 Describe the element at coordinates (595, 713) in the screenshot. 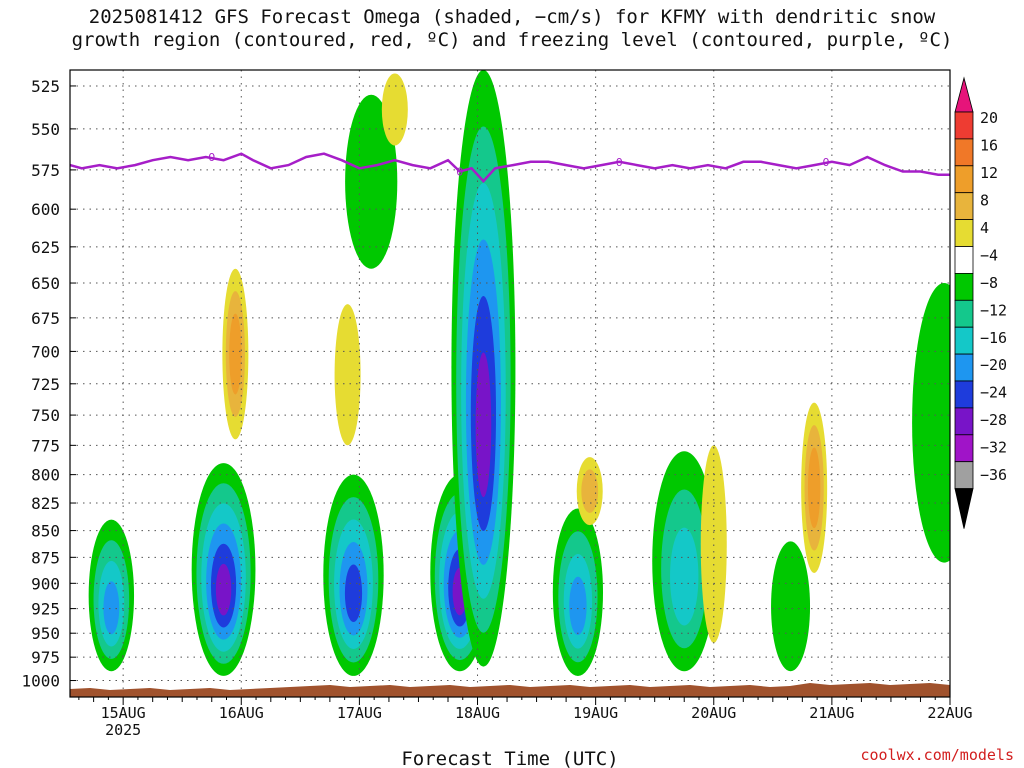

I see `x-tick-label-4: 19AUG` at that location.